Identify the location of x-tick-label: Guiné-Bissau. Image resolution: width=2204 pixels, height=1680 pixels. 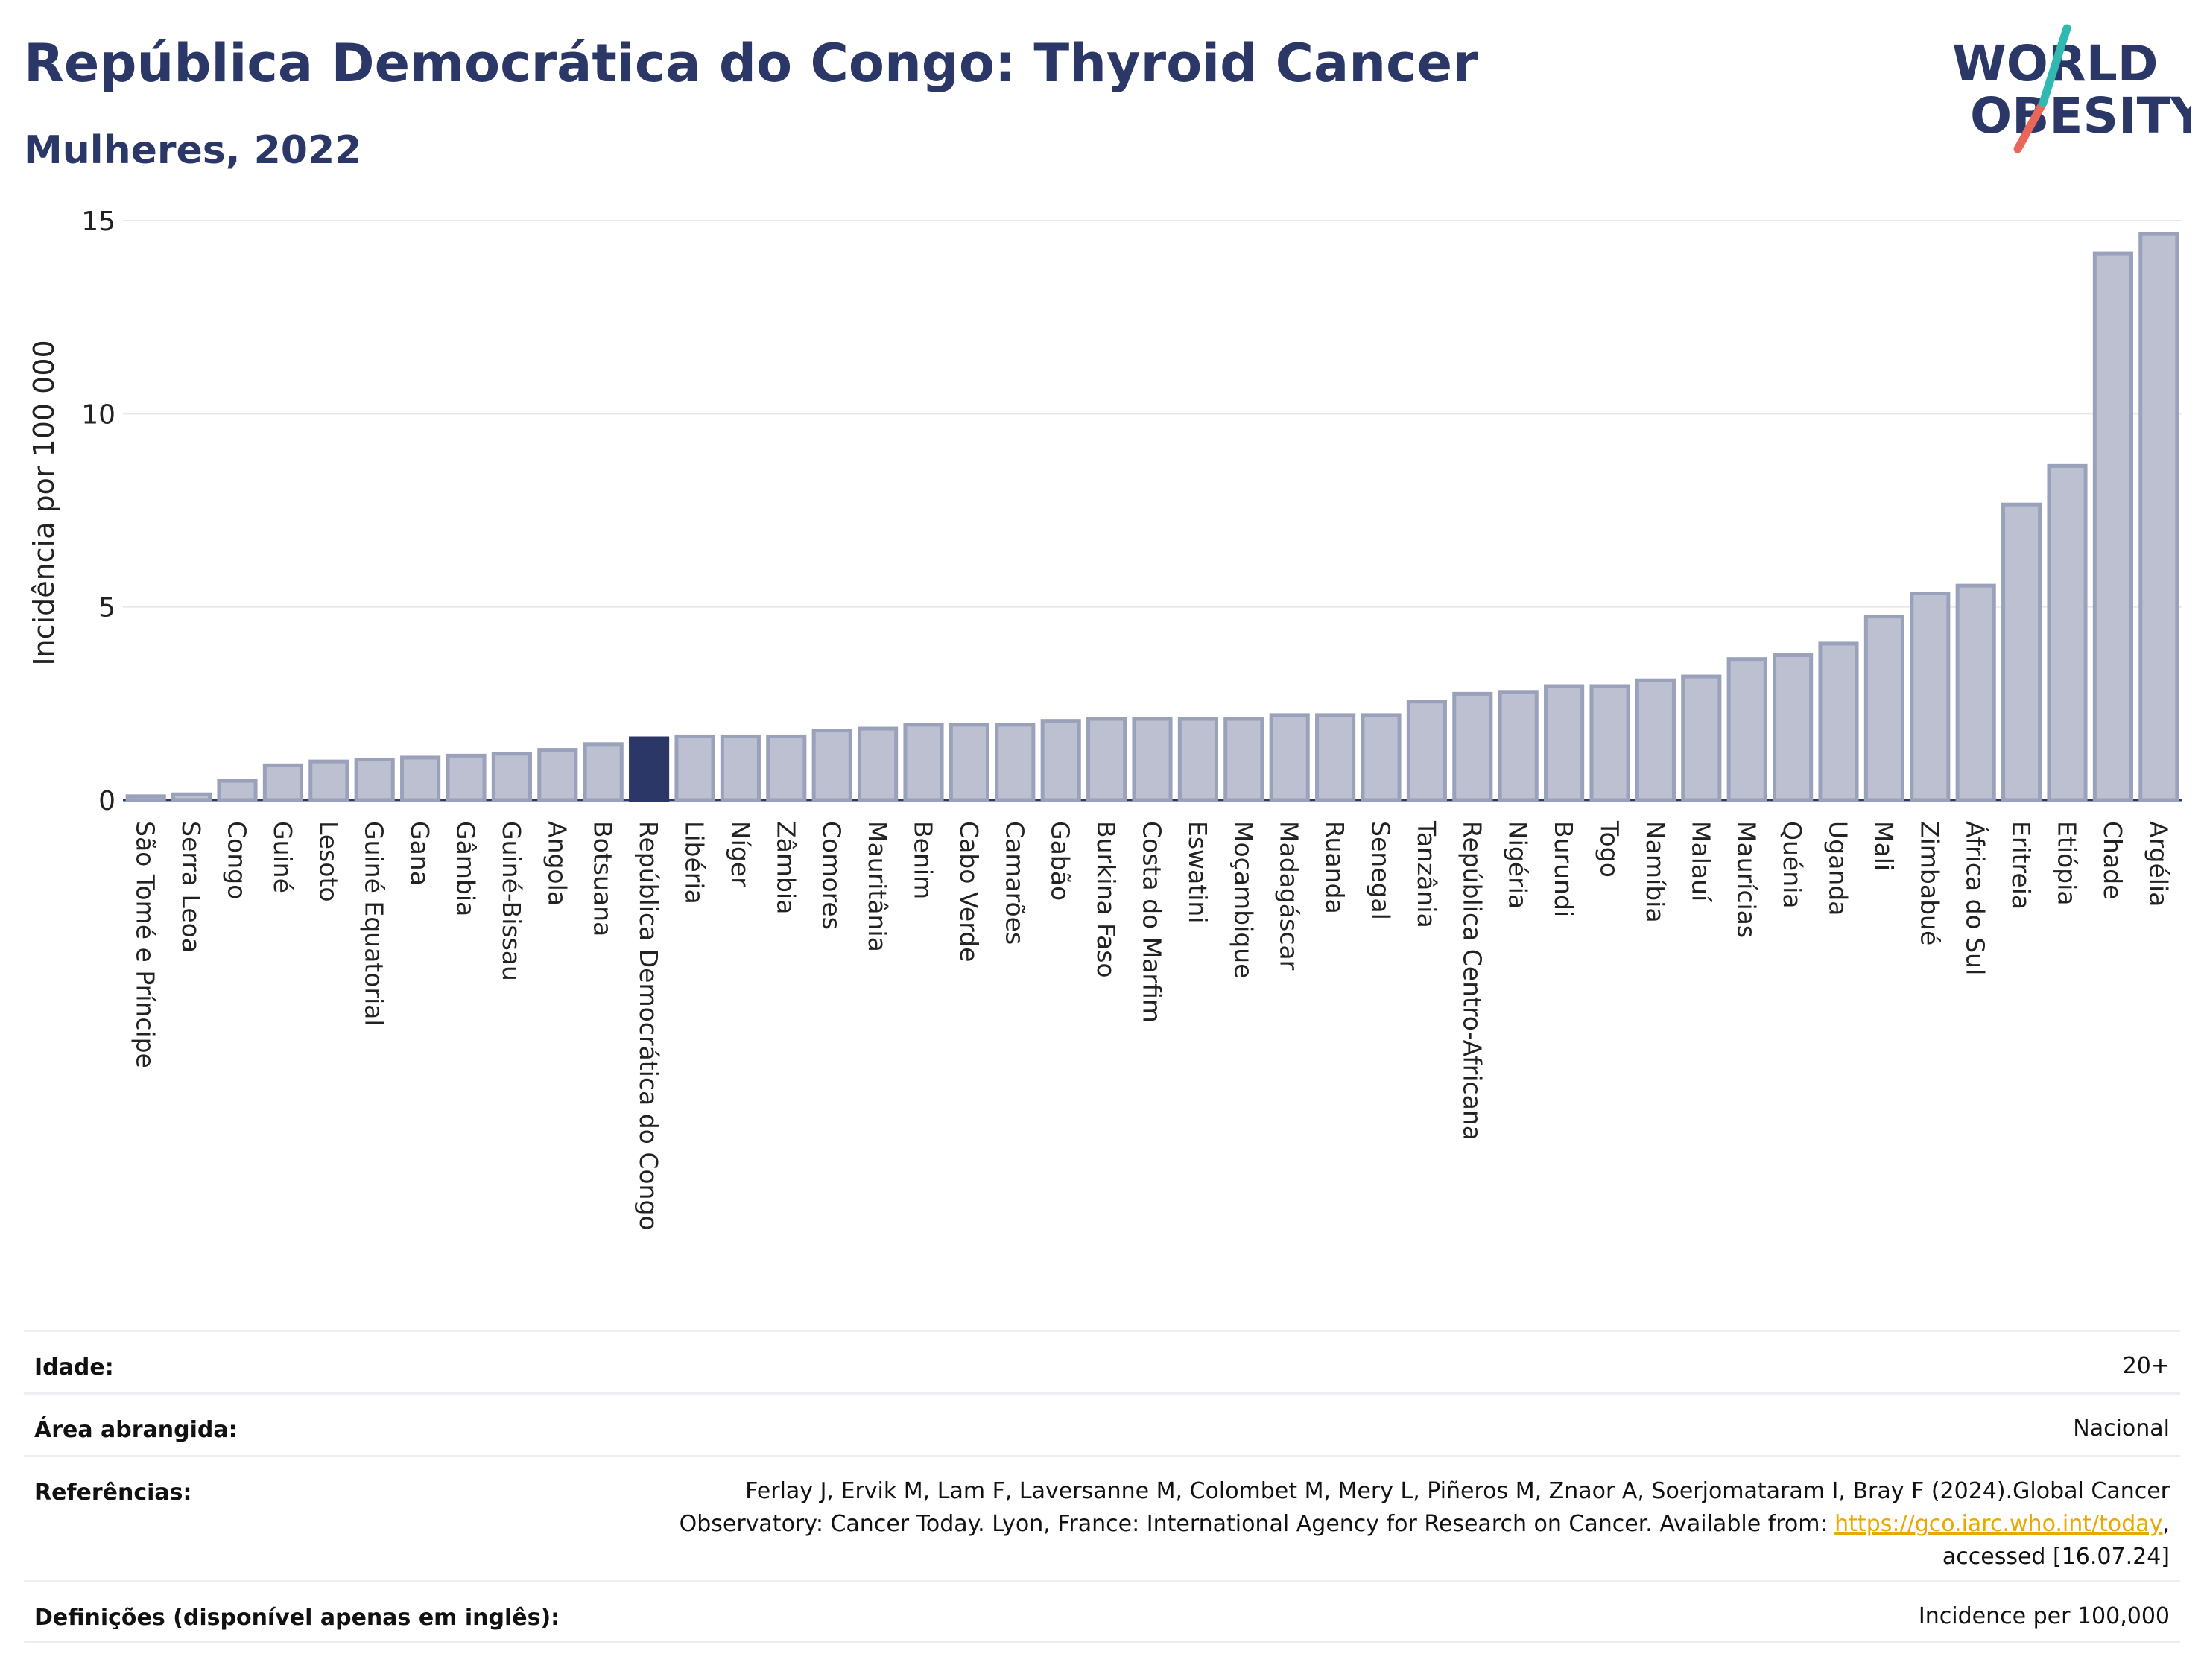
(511, 901).